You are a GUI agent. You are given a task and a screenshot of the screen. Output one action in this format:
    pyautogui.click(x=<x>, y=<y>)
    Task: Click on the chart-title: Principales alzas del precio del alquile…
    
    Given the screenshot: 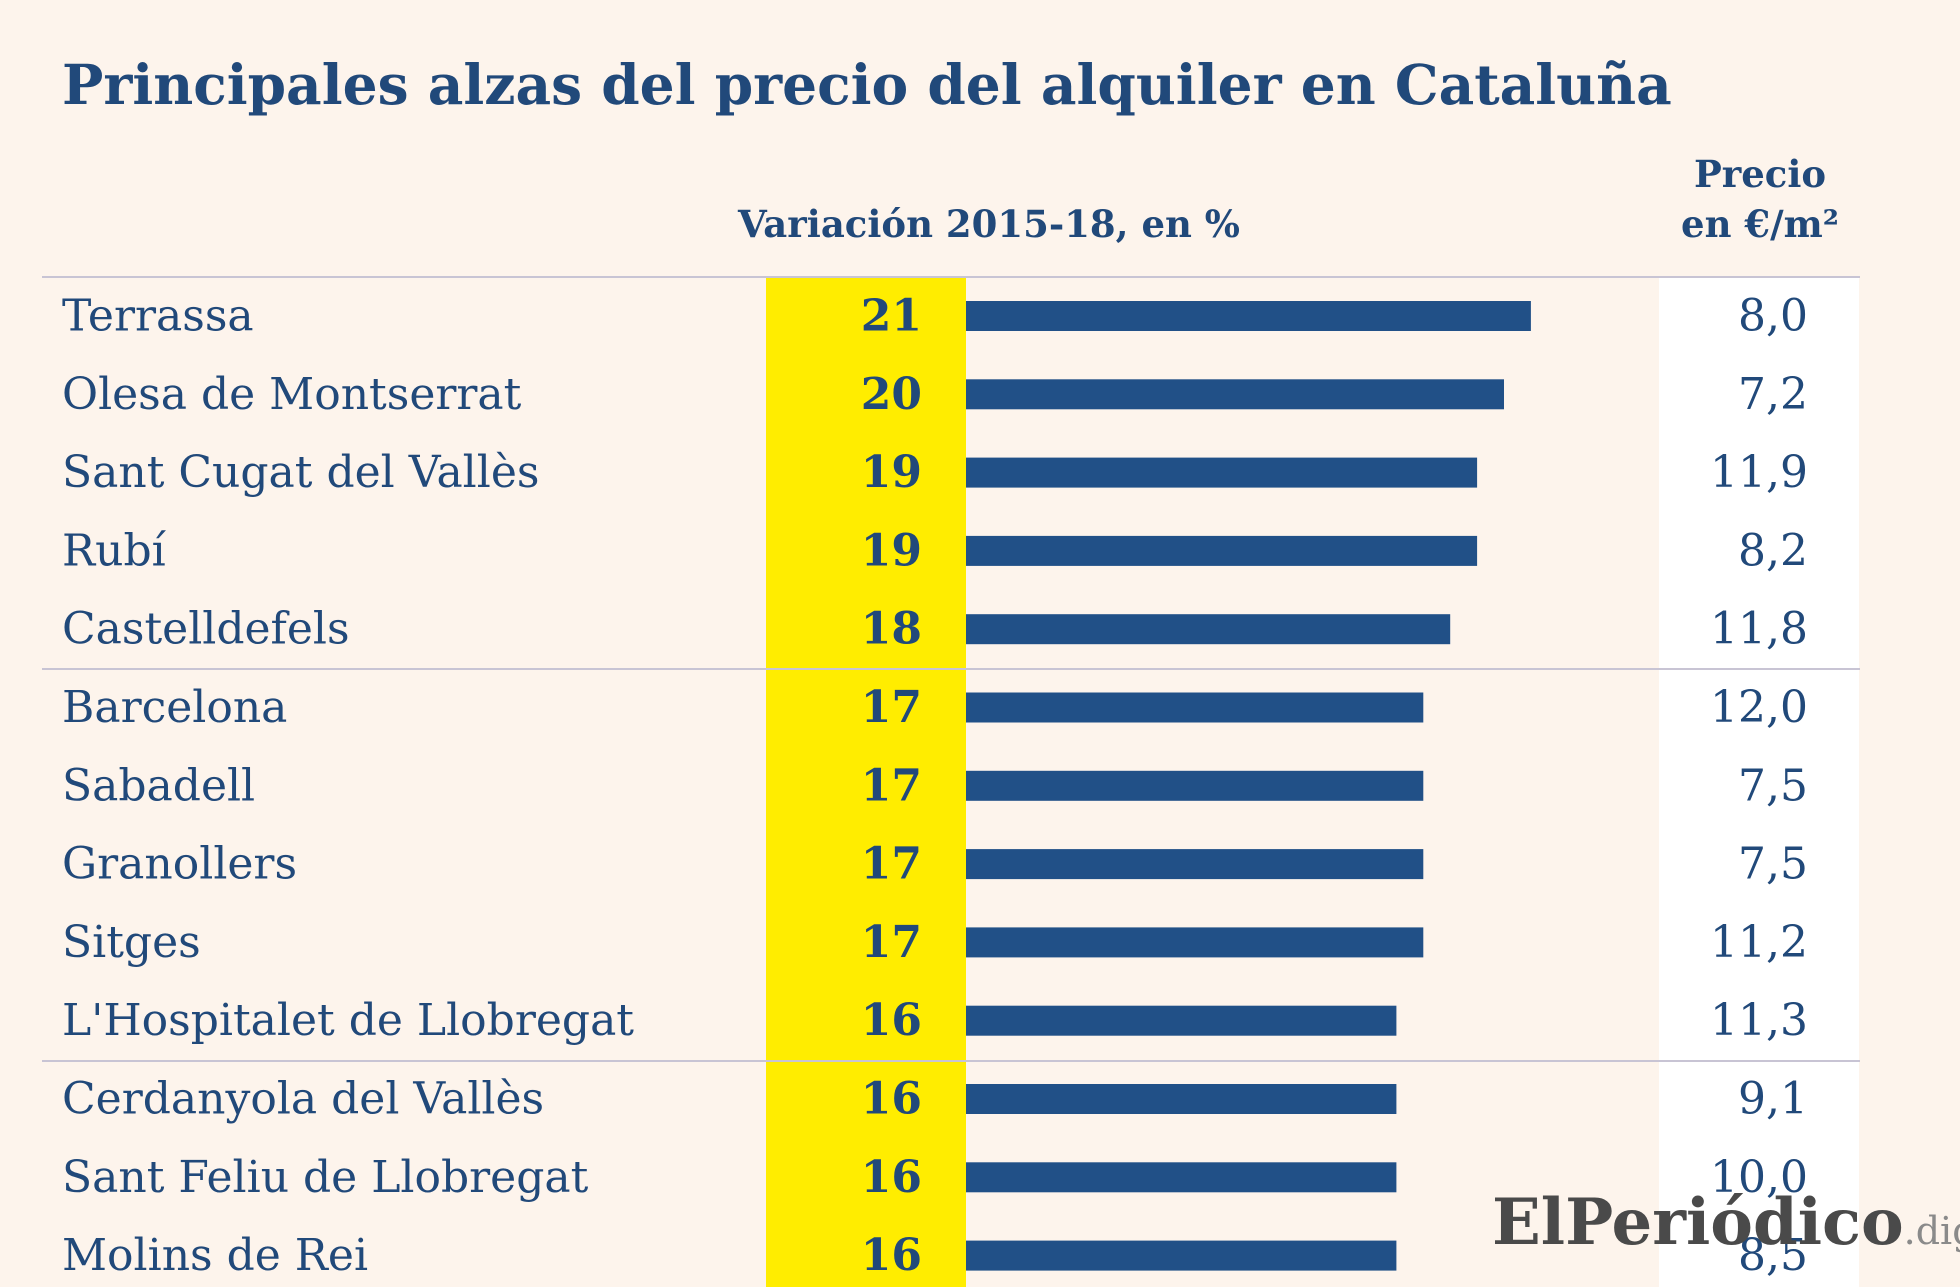 What is the action you would take?
    pyautogui.click(x=867, y=84)
    